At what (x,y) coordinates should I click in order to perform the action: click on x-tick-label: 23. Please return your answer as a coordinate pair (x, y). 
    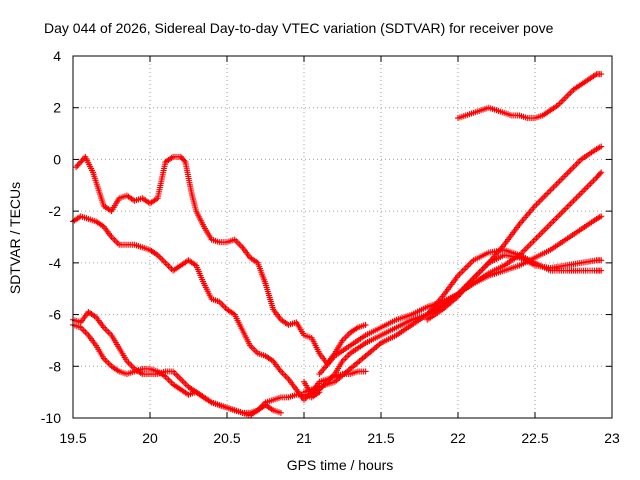
    Looking at the image, I should click on (612, 438).